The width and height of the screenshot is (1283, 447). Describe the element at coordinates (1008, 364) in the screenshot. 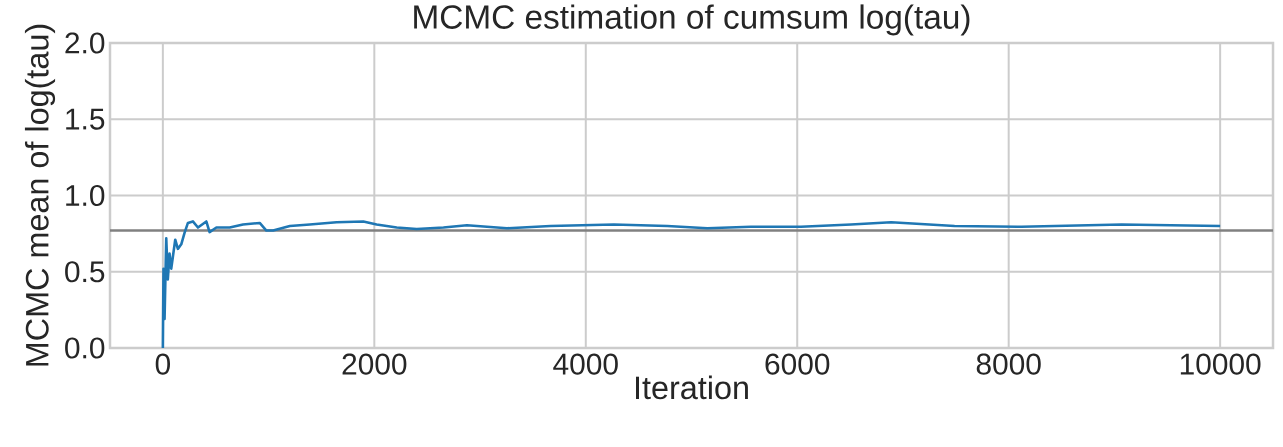

I see `x-tick-label: 8000` at that location.